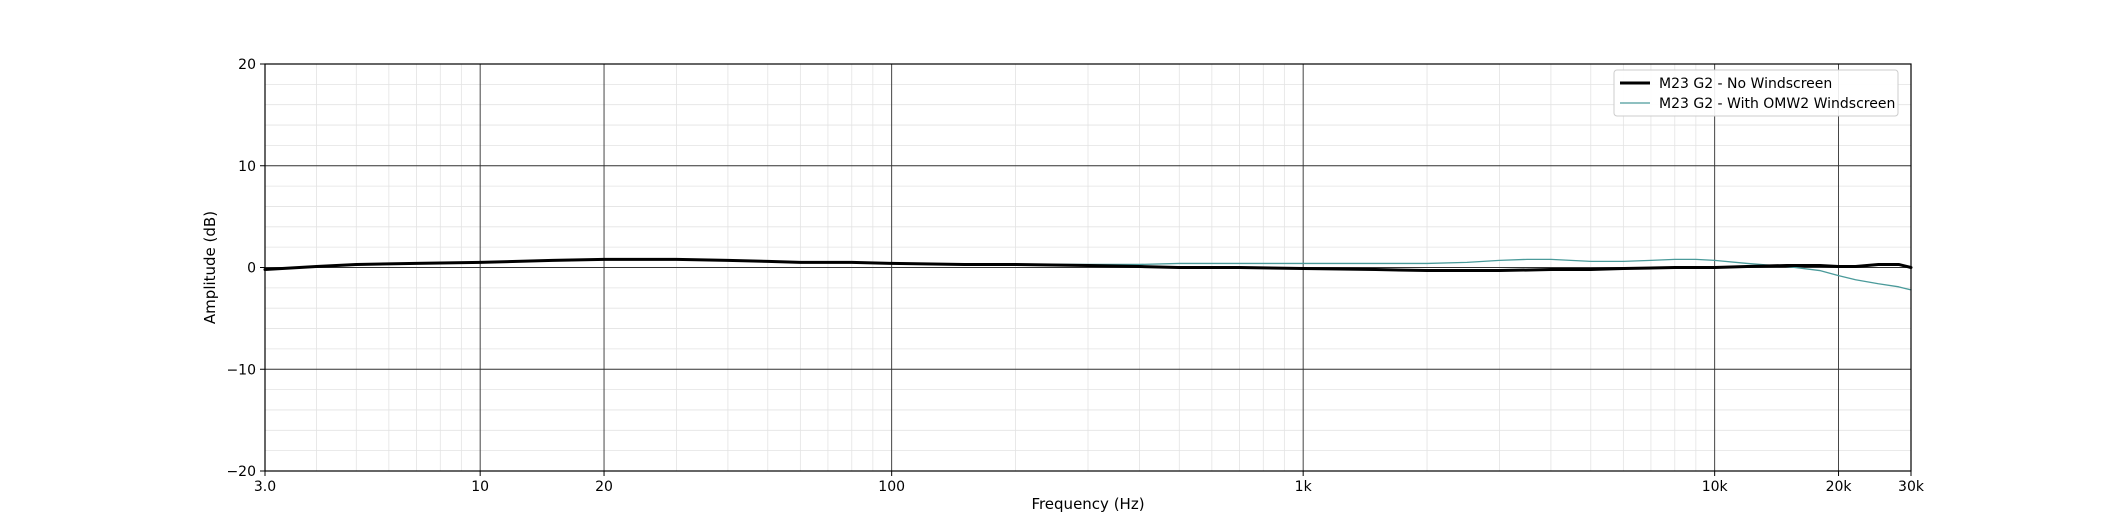  Describe the element at coordinates (247, 167) in the screenshot. I see `y-tick-label: 10` at that location.